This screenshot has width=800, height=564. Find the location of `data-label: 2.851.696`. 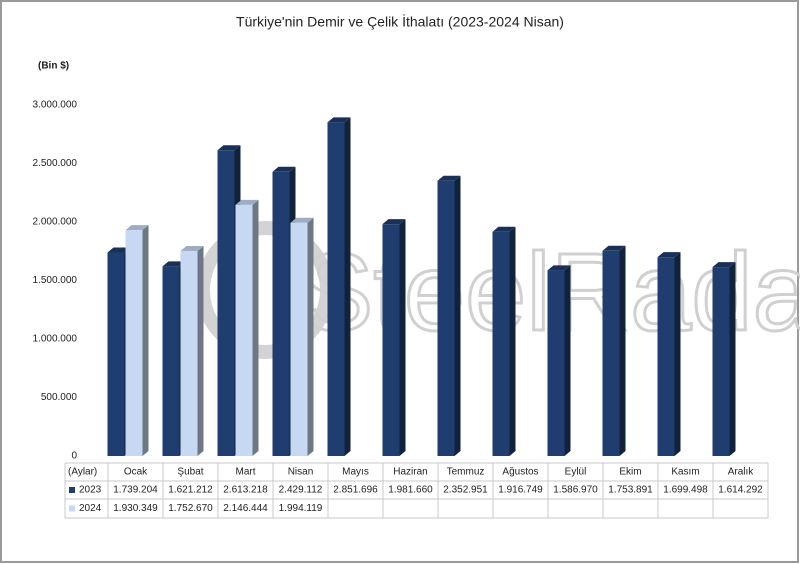

data-label: 2.851.696 is located at coordinates (355, 490).